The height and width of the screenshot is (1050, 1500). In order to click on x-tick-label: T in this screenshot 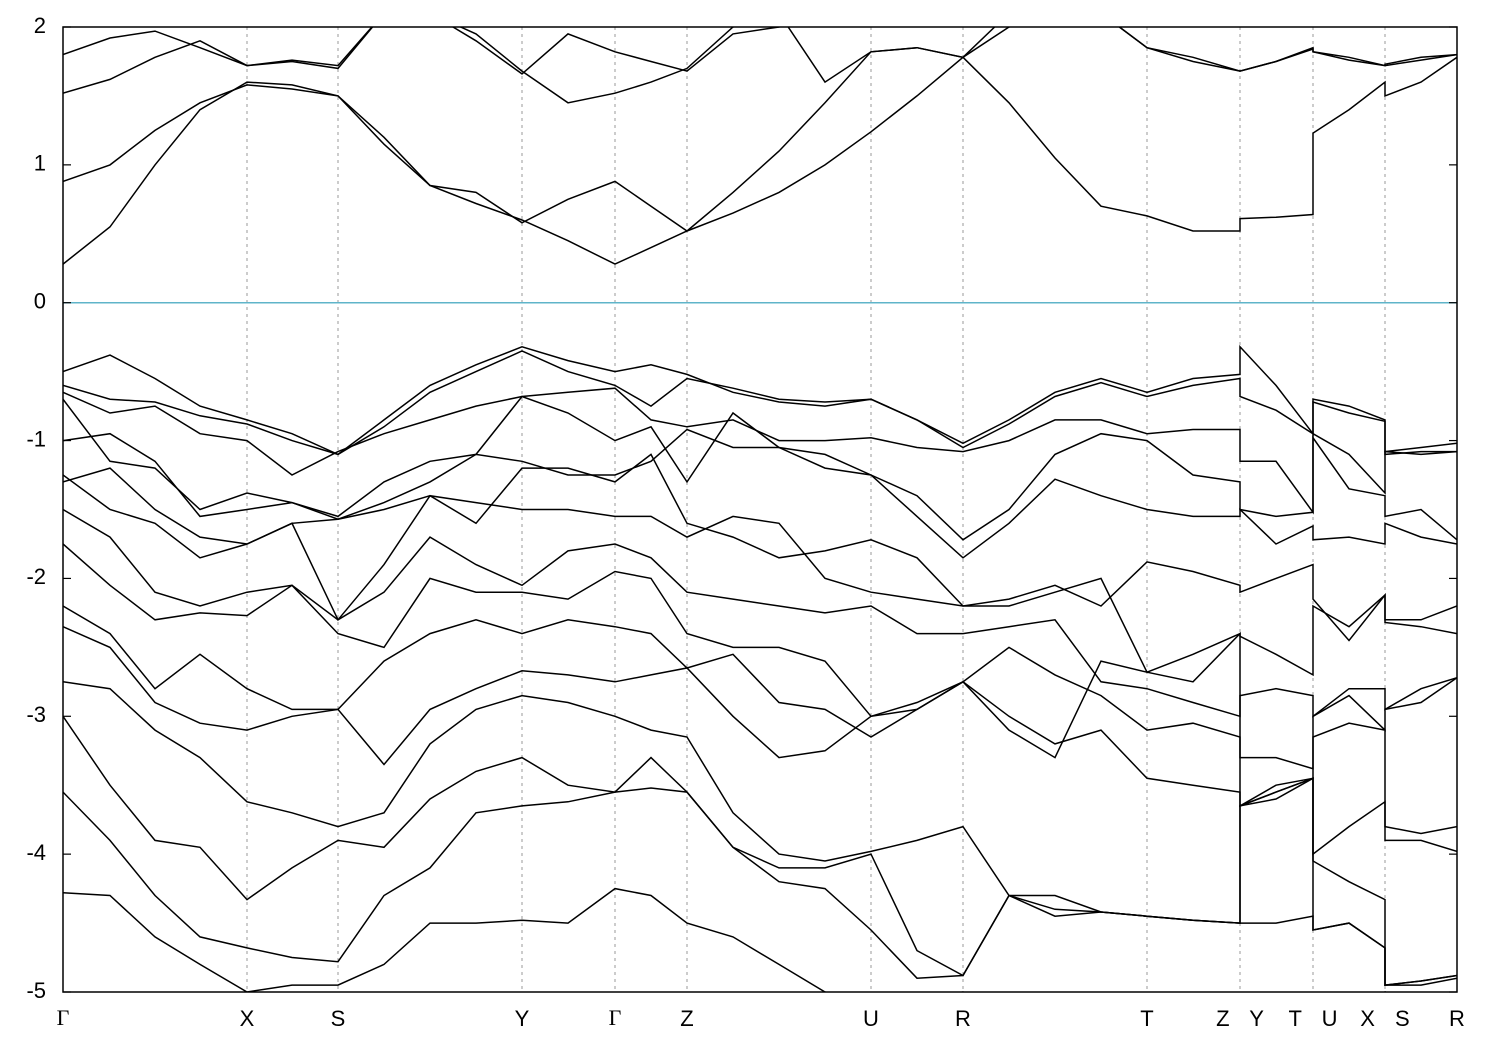, I will do `click(1146, 1018)`.